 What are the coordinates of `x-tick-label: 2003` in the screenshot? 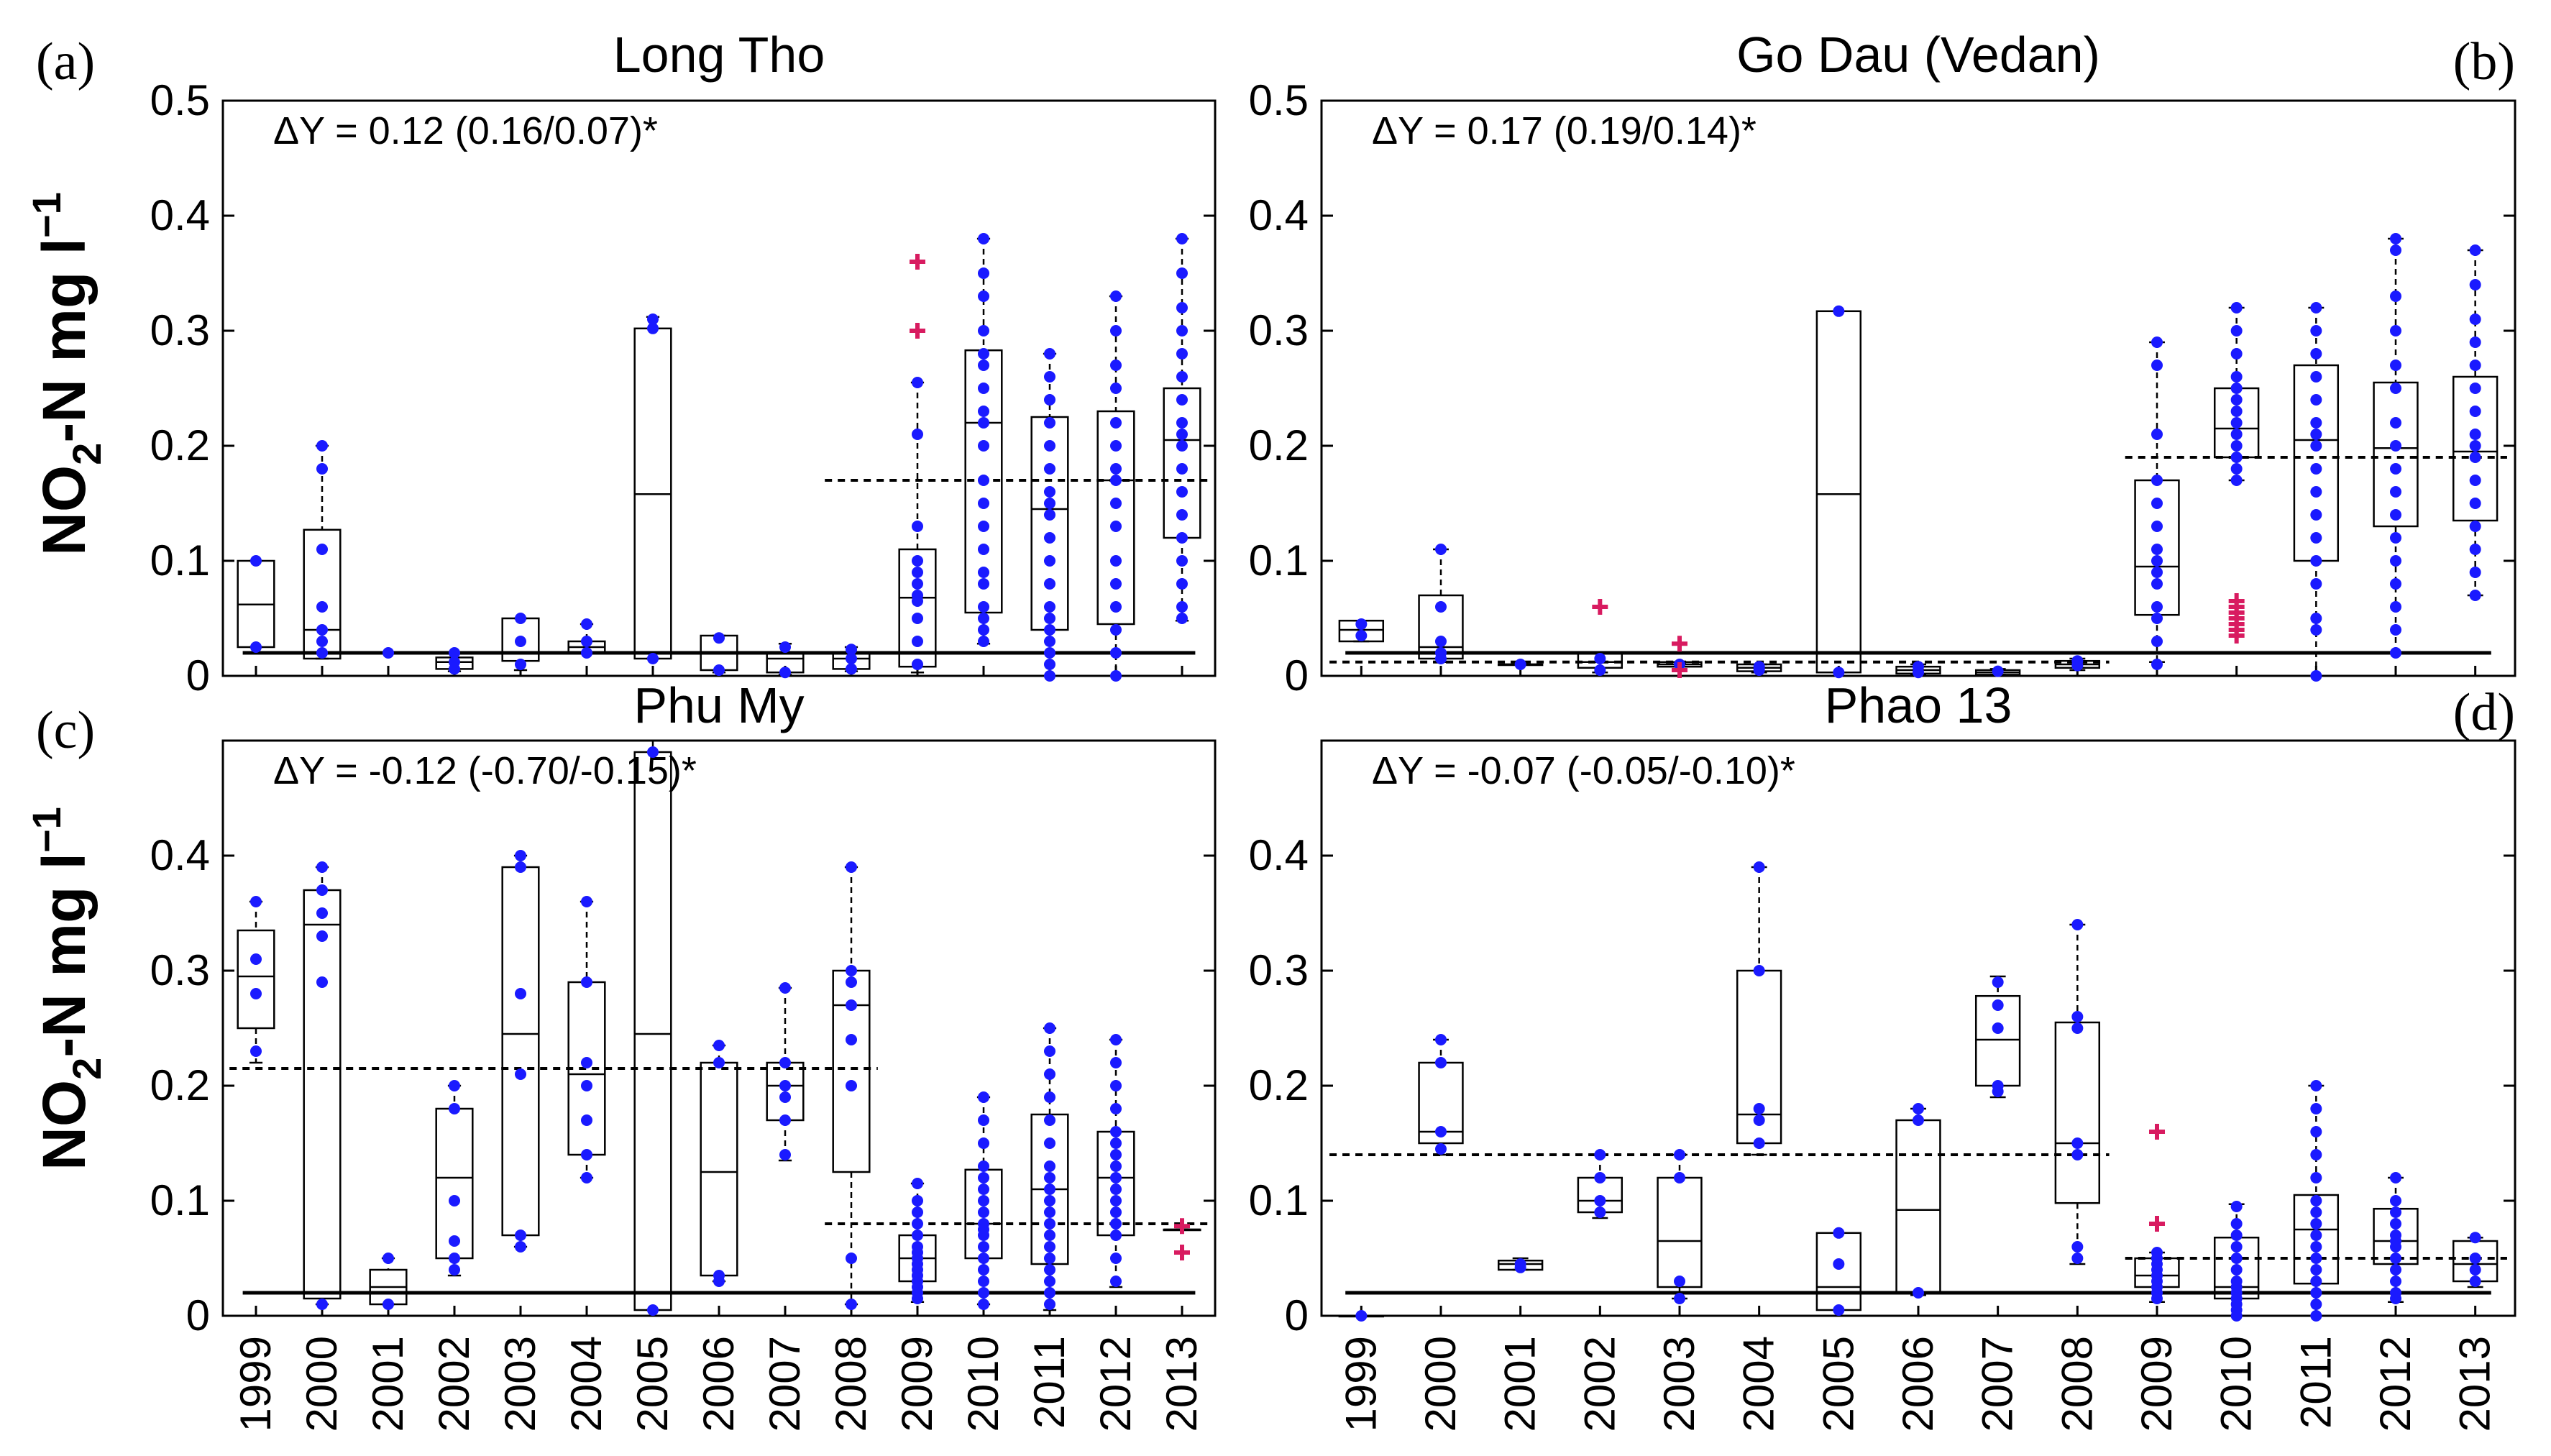 It's located at (1679, 1384).